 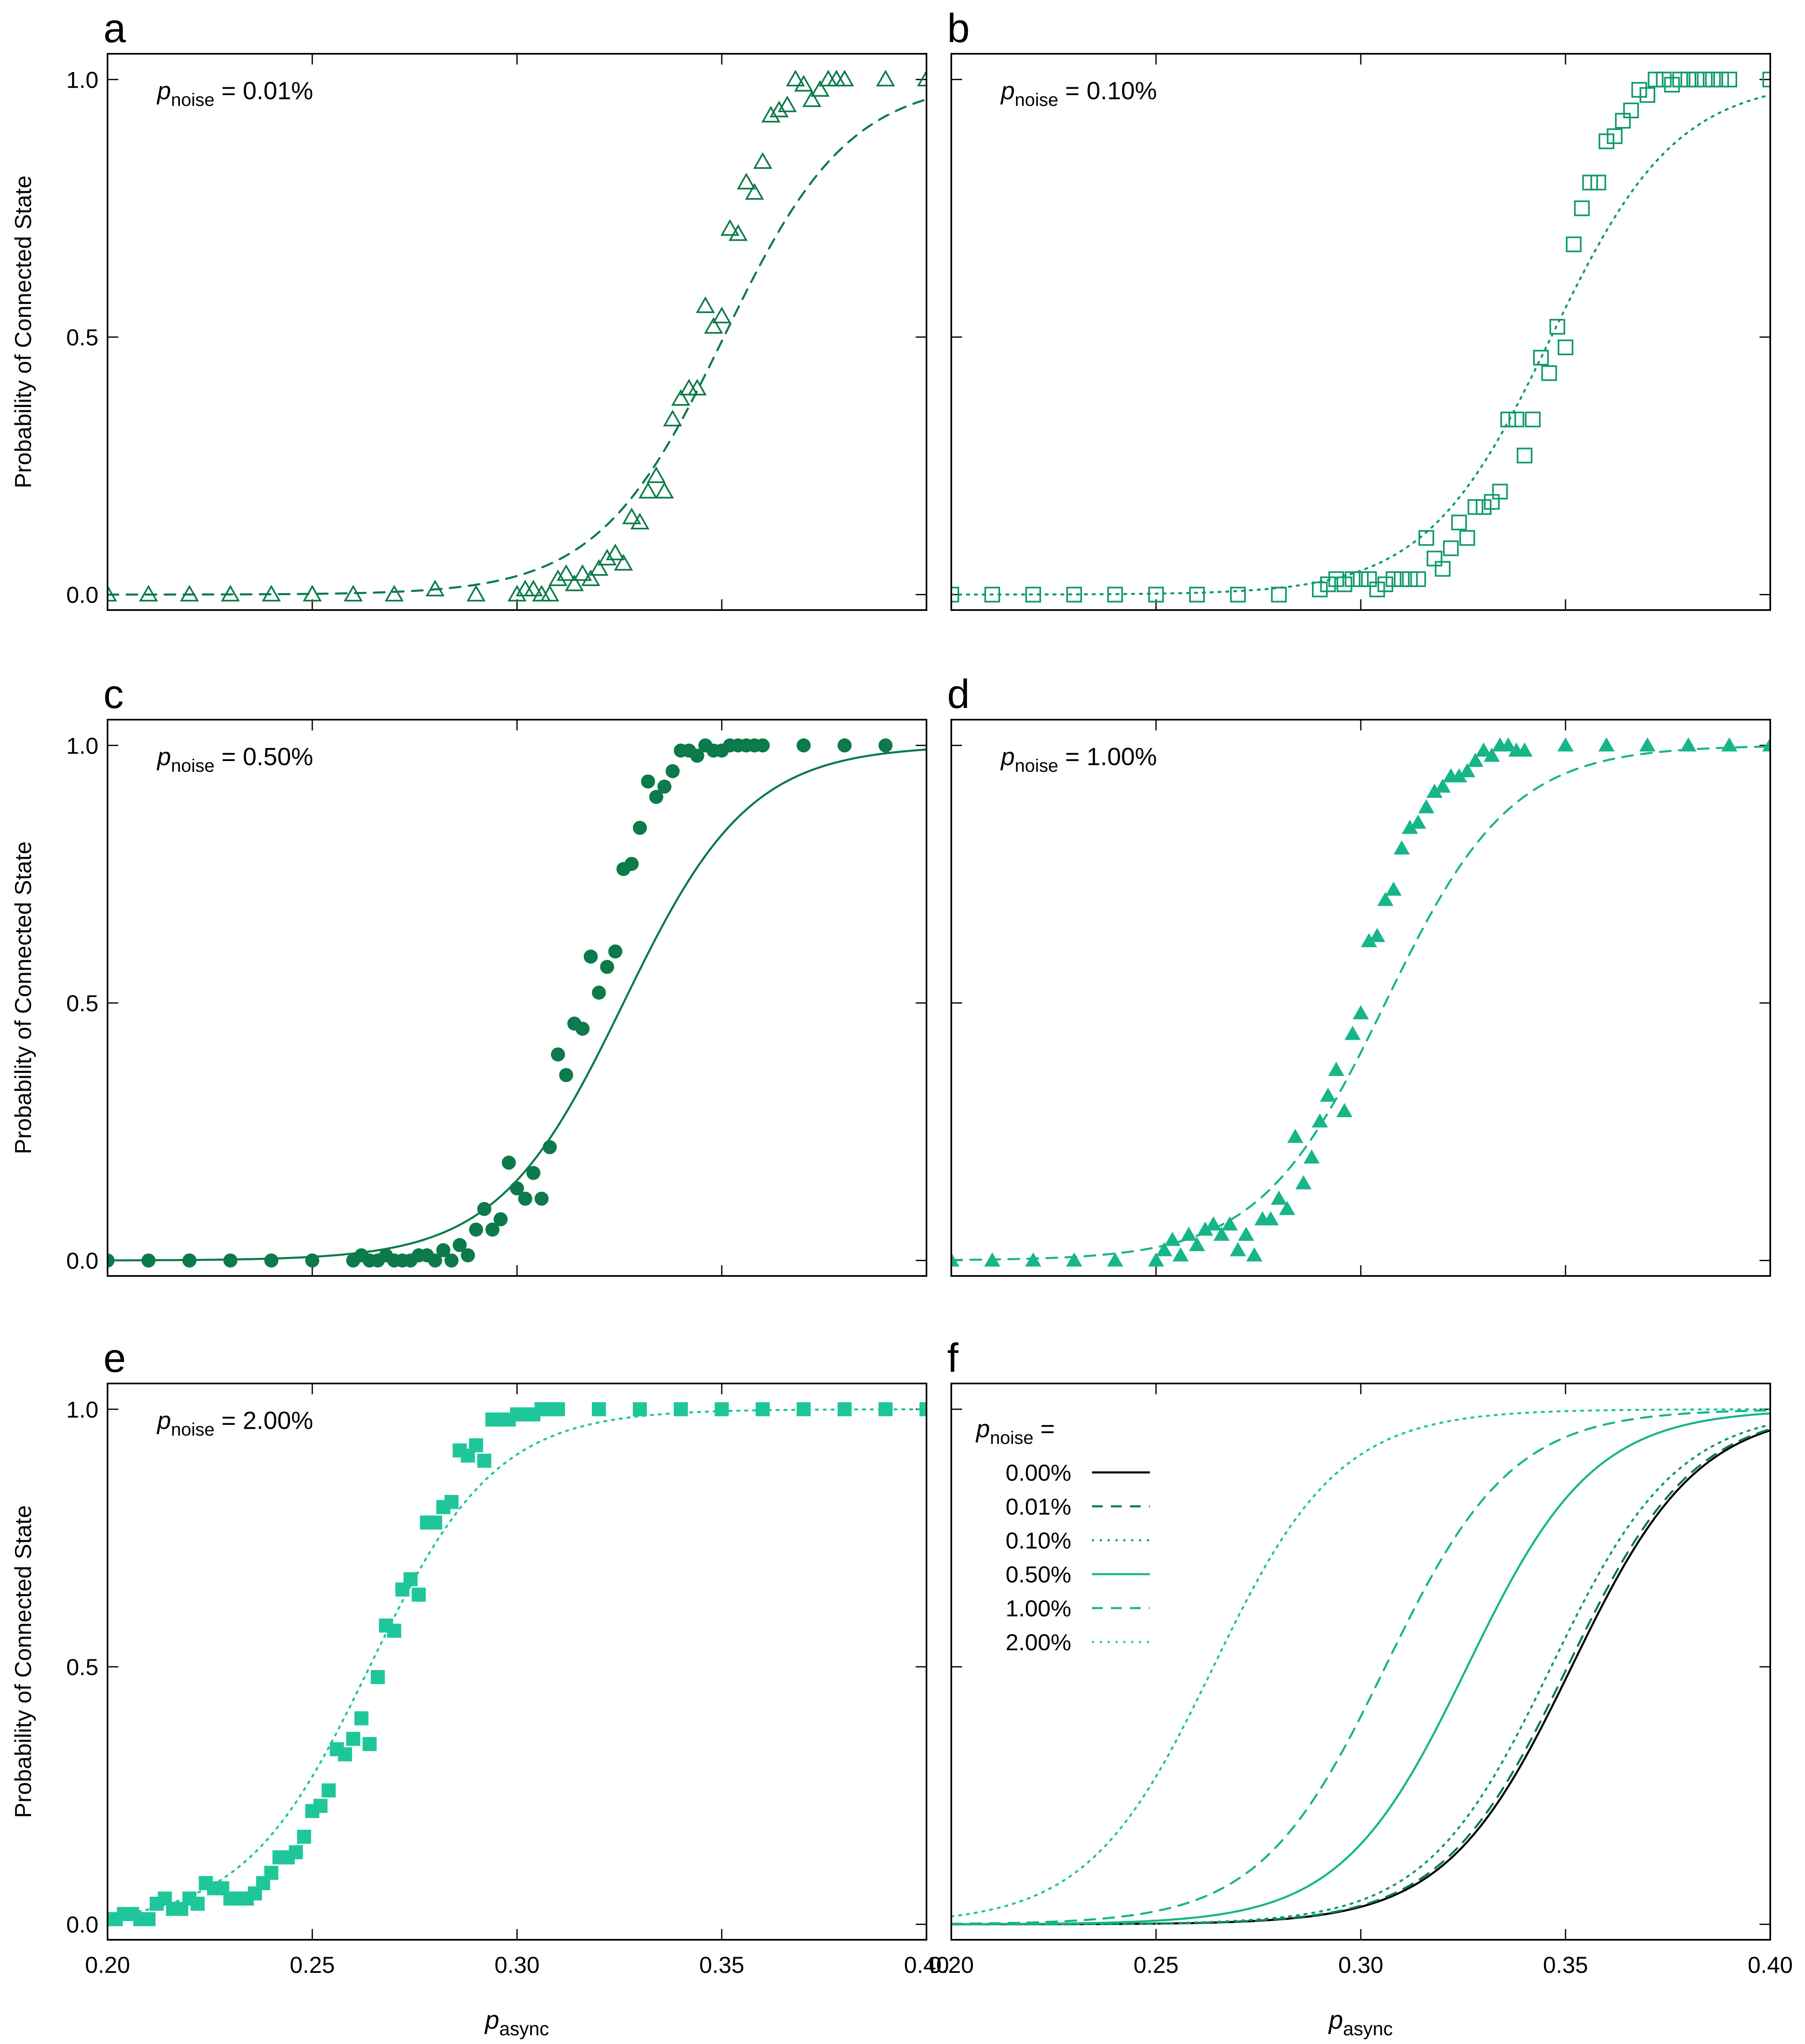 What do you see at coordinates (1361, 1965) in the screenshot?
I see `x-tick-label: 0.30` at bounding box center [1361, 1965].